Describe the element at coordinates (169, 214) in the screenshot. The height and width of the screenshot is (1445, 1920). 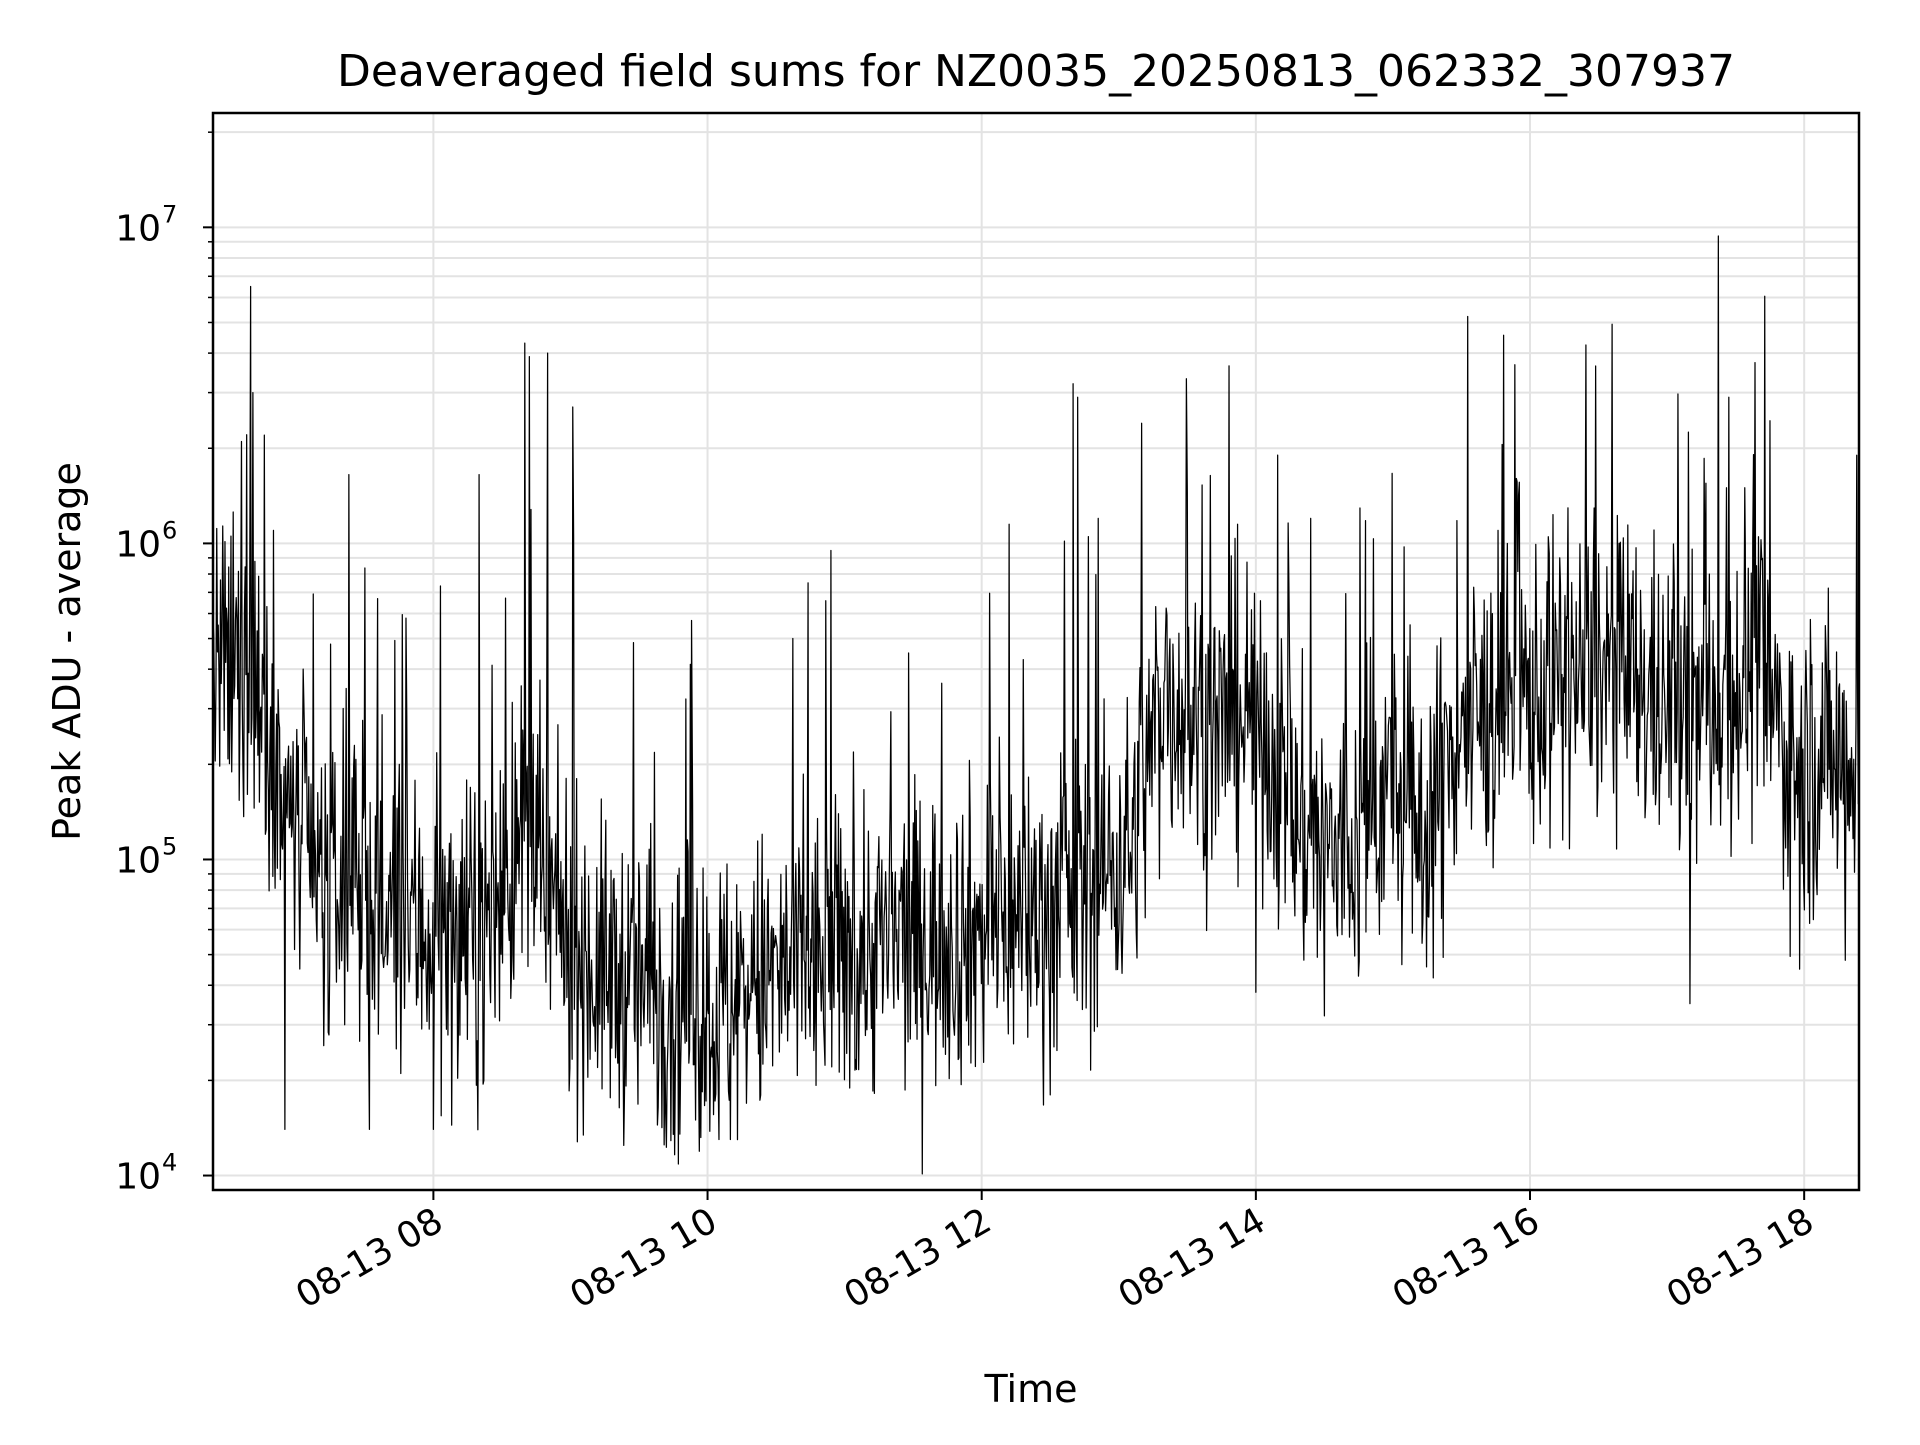
I see `y-tick-label-exponent: 7` at that location.